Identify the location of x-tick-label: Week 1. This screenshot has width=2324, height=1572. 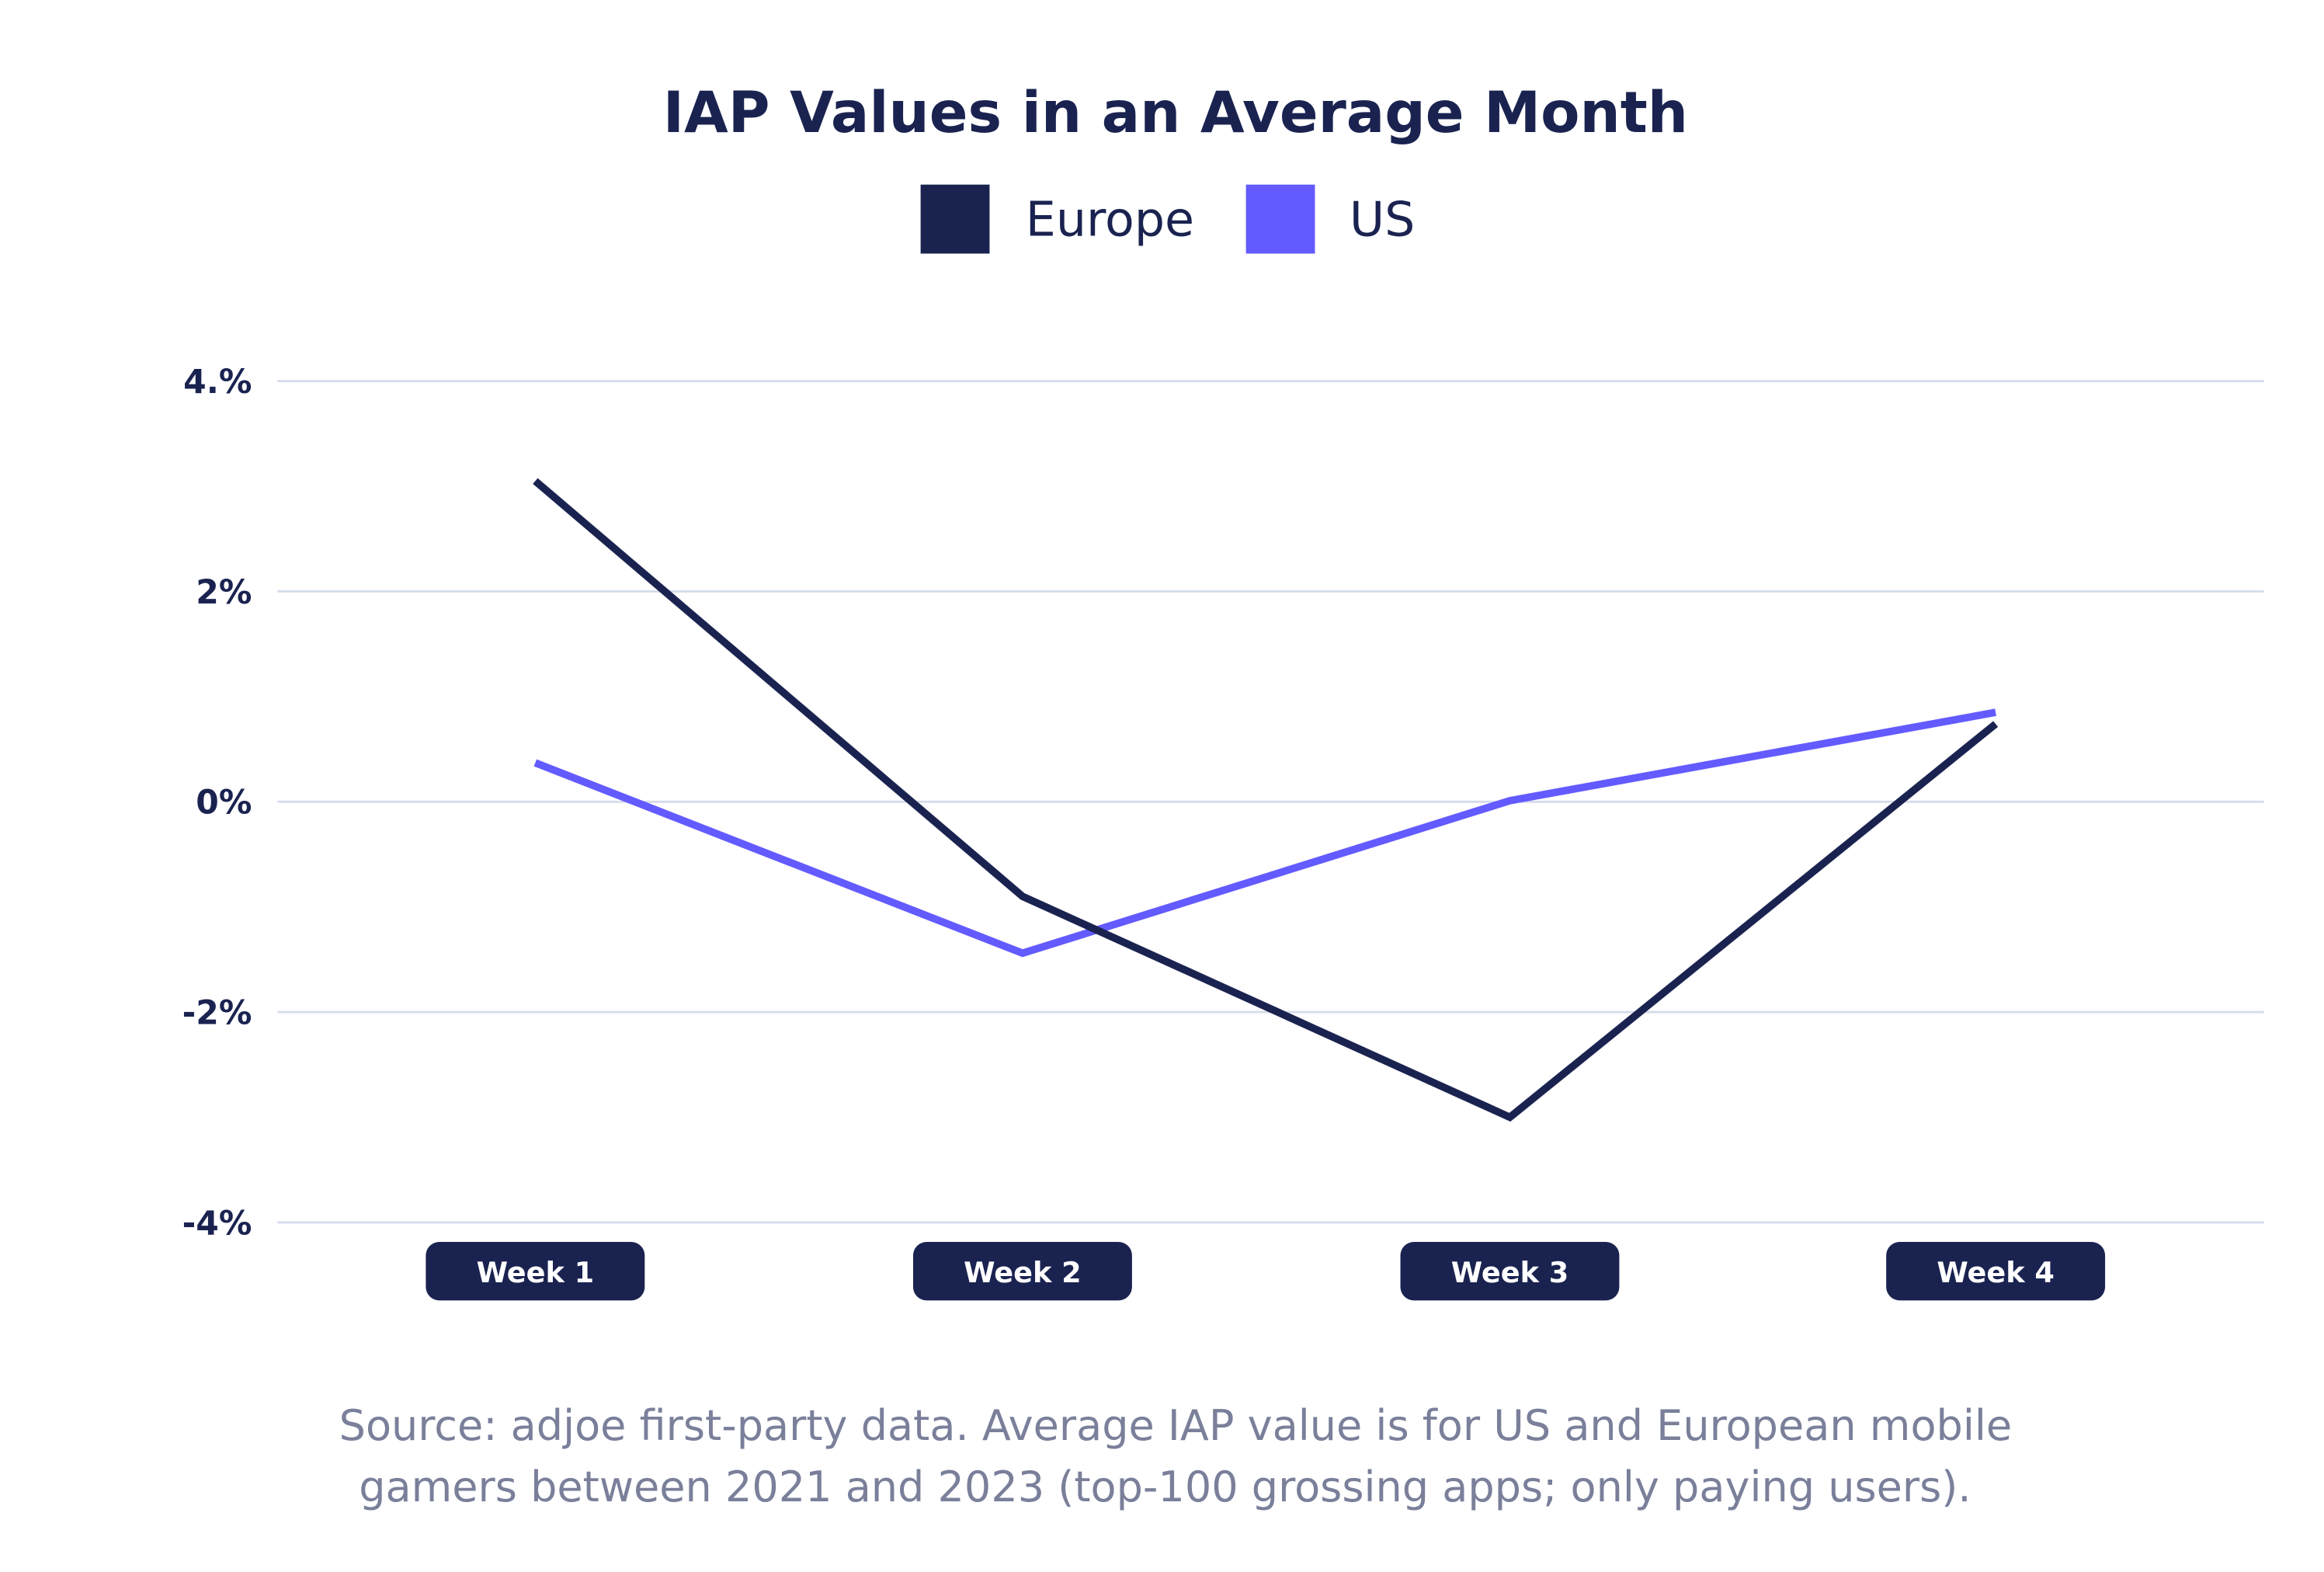
(536, 1272).